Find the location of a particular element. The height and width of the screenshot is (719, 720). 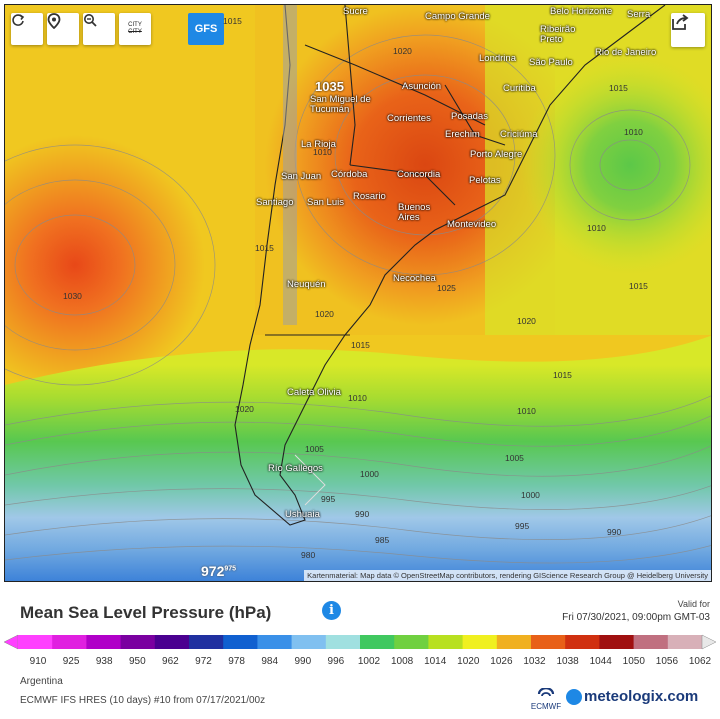

city-toggle-button: CITY CITY is located at coordinates (135, 29).